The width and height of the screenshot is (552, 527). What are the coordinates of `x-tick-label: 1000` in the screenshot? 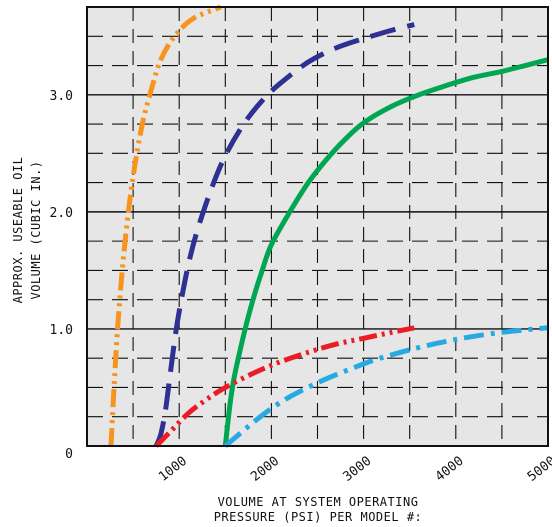 It's located at (173, 469).